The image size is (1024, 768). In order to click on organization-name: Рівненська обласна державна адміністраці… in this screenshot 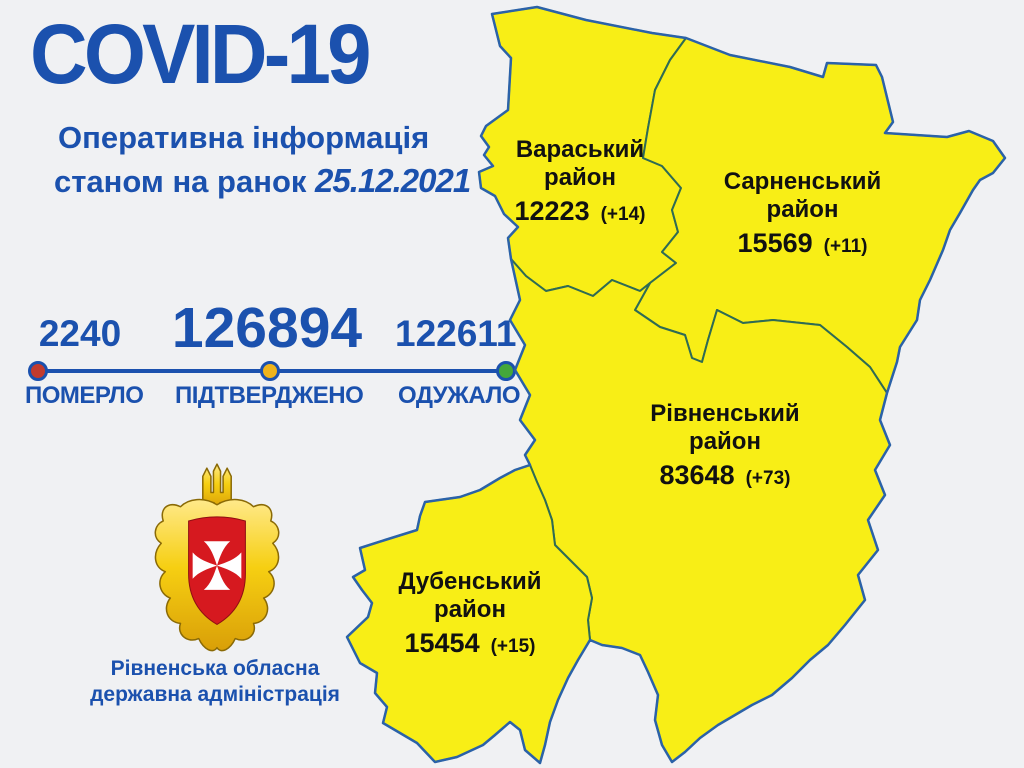, I will do `click(215, 682)`.